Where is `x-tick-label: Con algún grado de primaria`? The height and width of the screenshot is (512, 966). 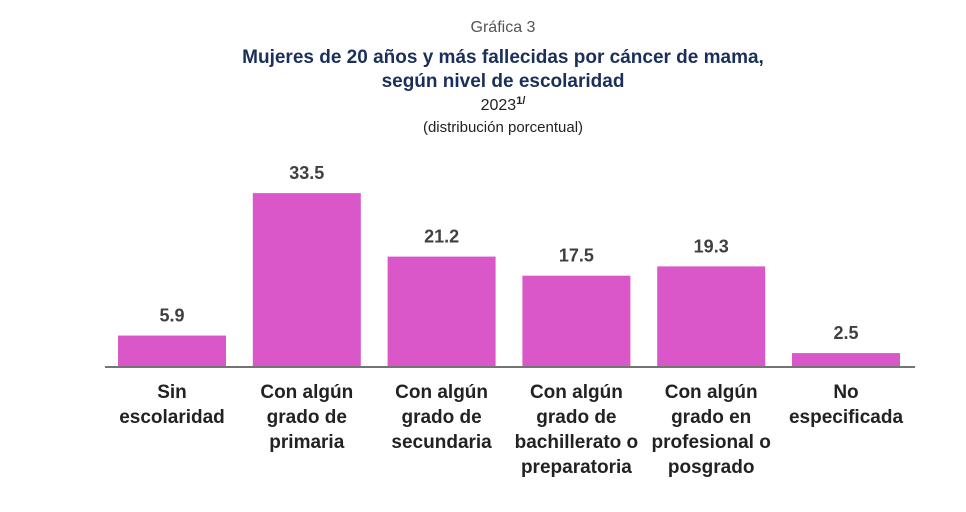
x-tick-label: Con algún grado de primaria is located at coordinates (307, 417).